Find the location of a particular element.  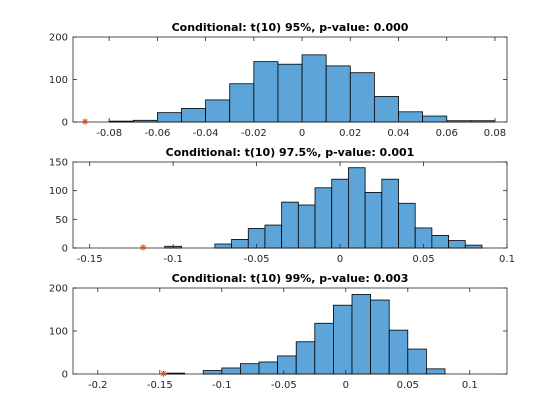

x-tick-label: -0.04 is located at coordinates (206, 133).